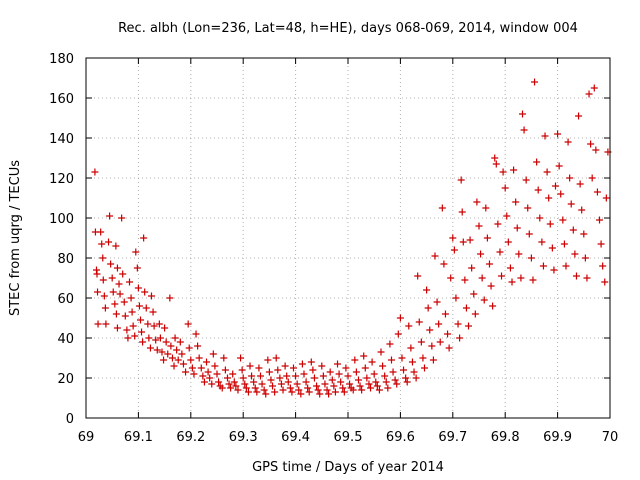  Describe the element at coordinates (557, 437) in the screenshot. I see `x-tick-label: 69.9` at that location.